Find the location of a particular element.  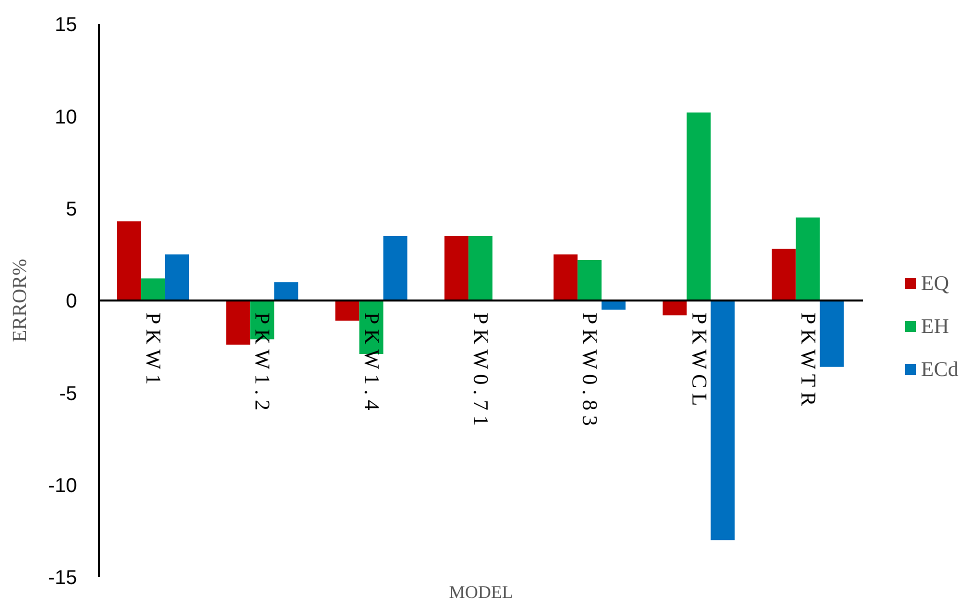

y-tick-label: -5 is located at coordinates (68, 393).